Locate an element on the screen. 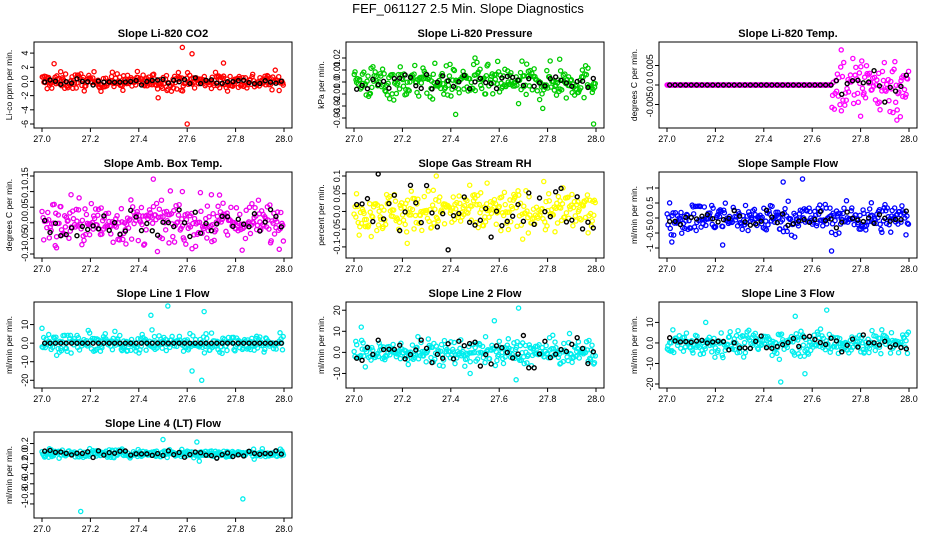  x-tick-label: 28.0 is located at coordinates (909, 399).